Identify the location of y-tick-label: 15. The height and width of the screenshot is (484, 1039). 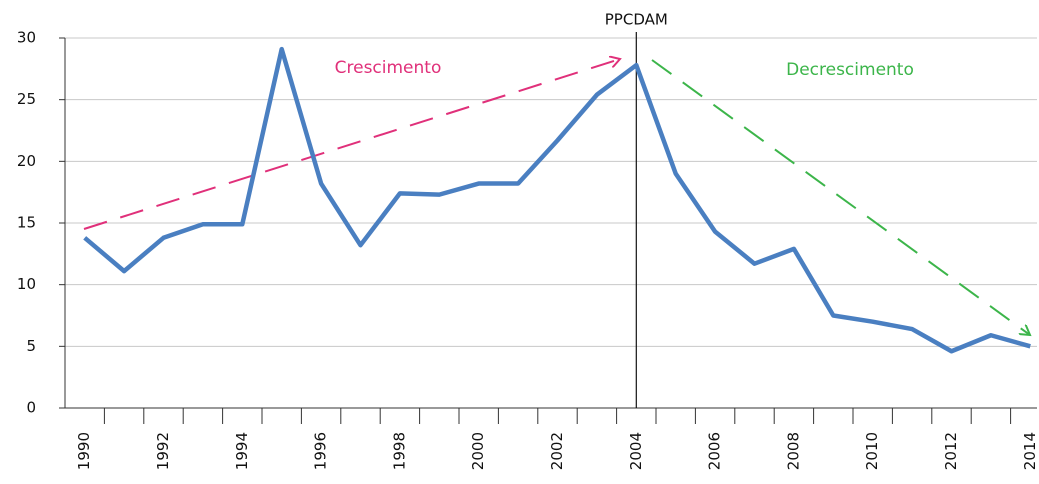
(26, 223).